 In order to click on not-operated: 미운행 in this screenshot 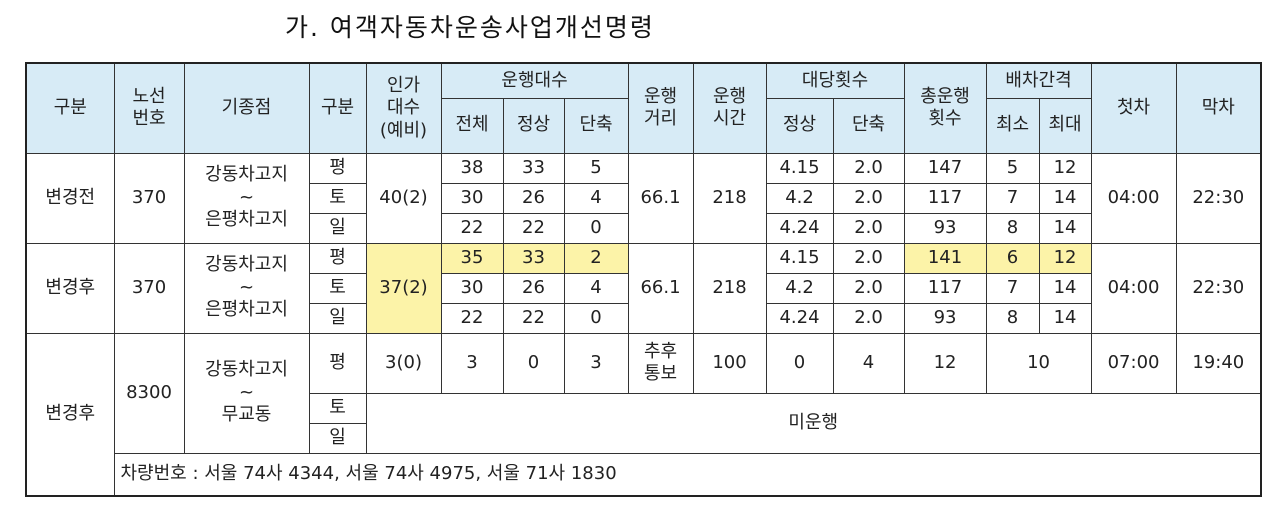, I will do `click(813, 423)`.